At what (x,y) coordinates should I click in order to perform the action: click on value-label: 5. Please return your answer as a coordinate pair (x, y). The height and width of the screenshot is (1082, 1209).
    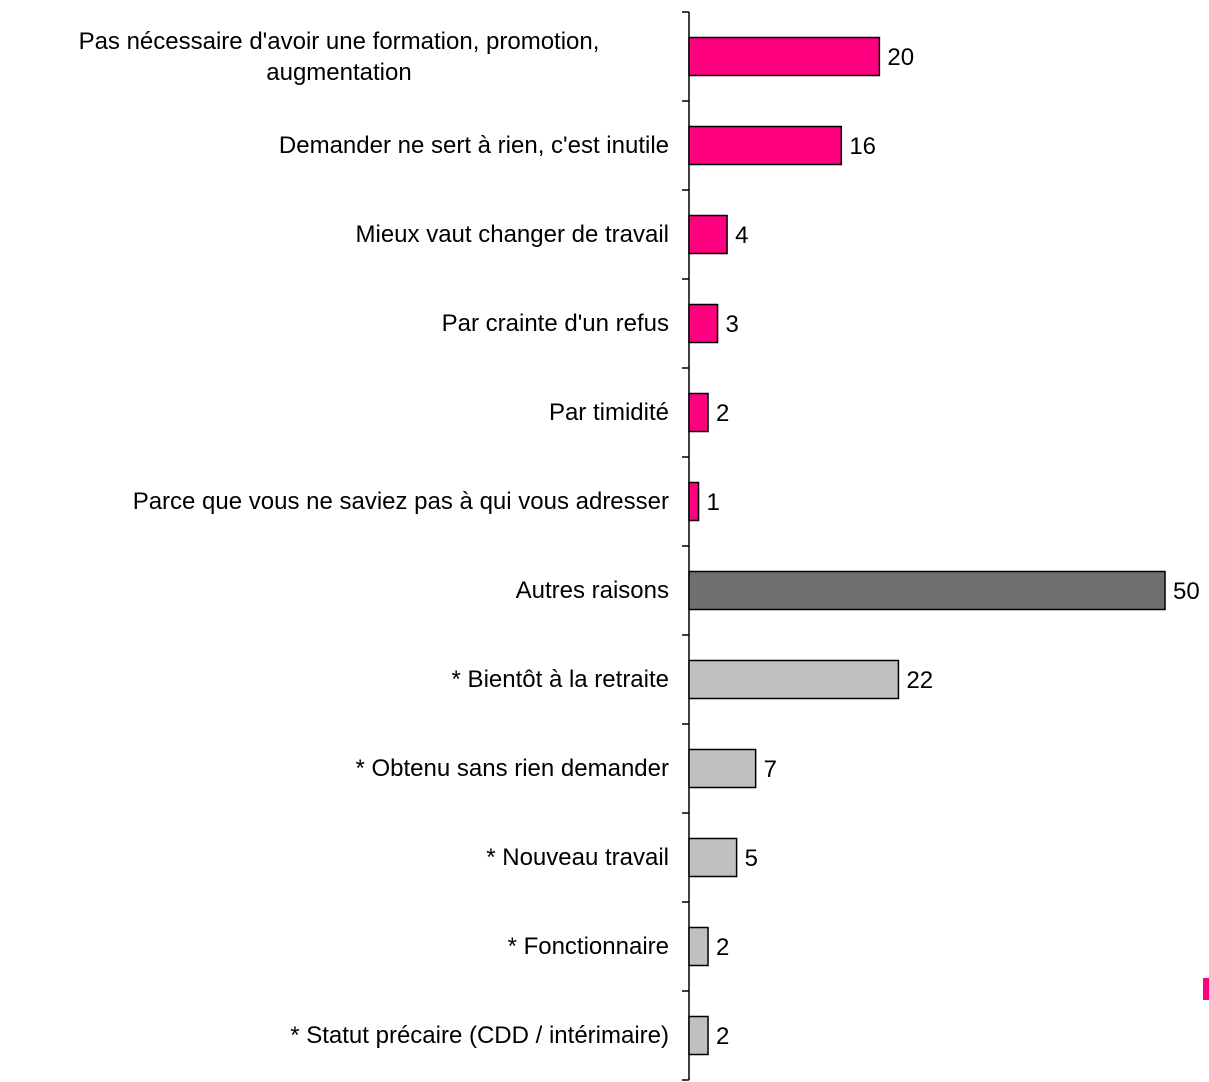
    Looking at the image, I should click on (751, 858).